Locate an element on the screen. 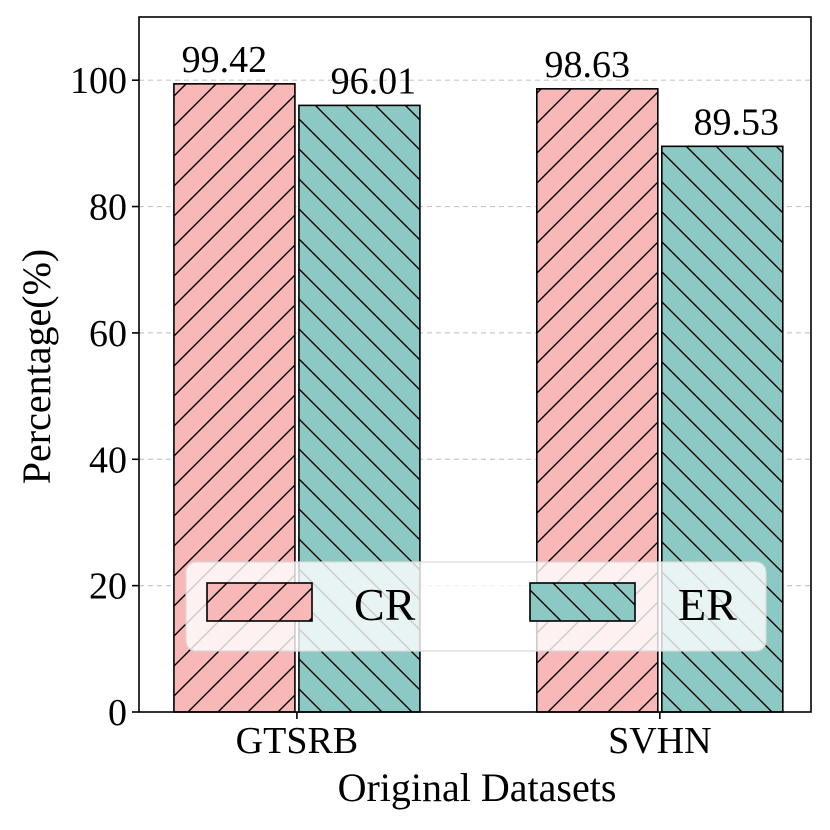 The height and width of the screenshot is (830, 830). bar-value-label: 89.53 is located at coordinates (737, 122).